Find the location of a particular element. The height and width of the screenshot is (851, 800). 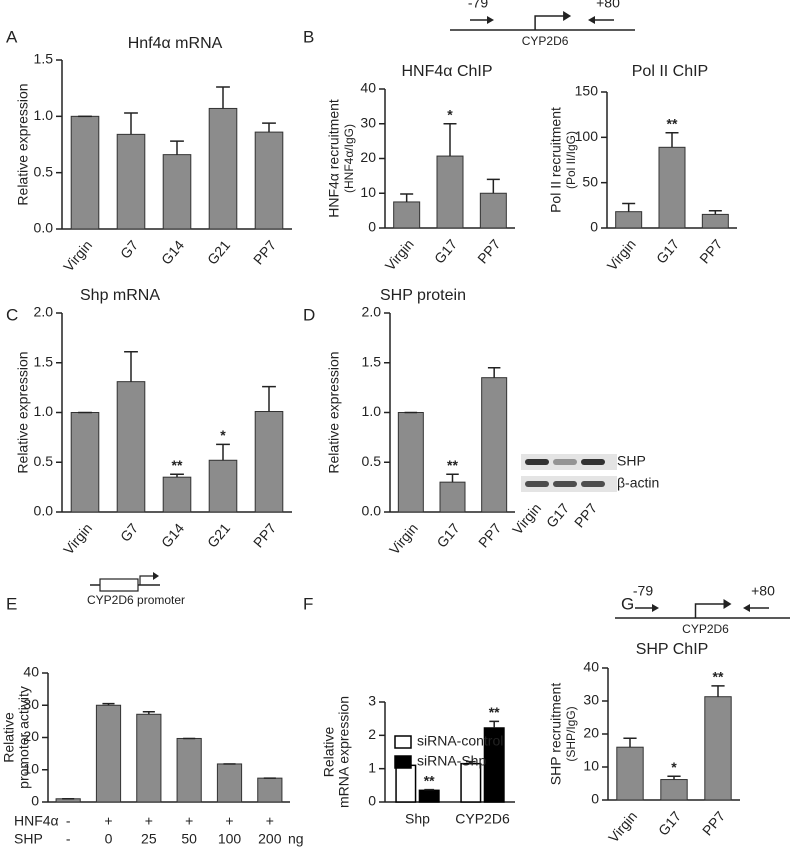

legend-label: siRNA-Shp is located at coordinates (451, 761).